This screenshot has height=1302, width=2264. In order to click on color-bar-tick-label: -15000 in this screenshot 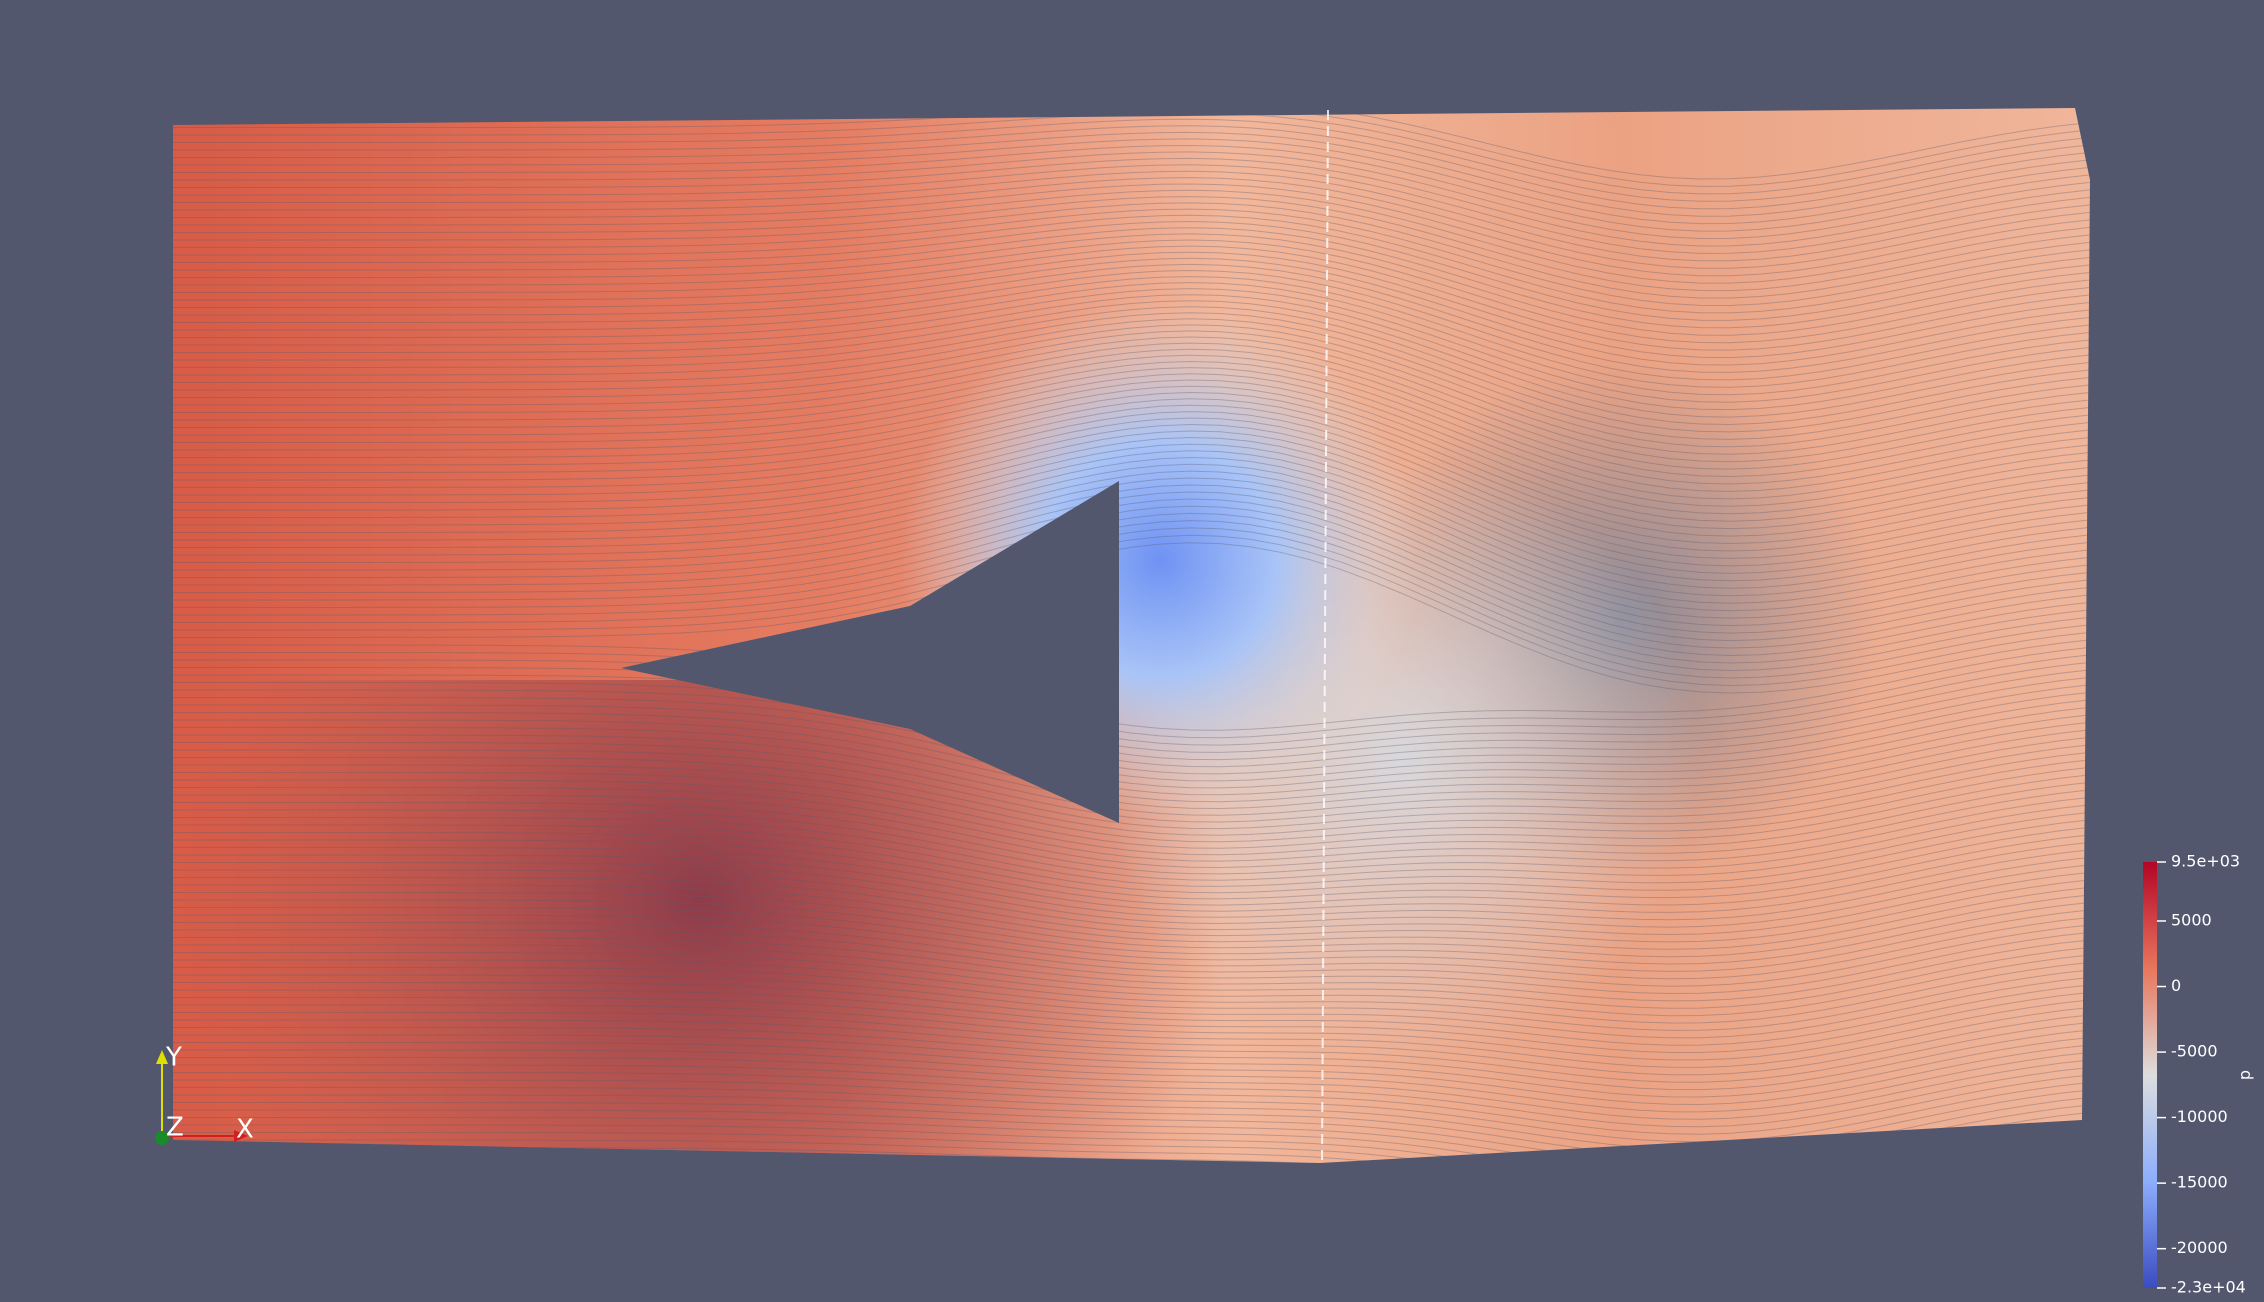, I will do `click(2199, 1182)`.